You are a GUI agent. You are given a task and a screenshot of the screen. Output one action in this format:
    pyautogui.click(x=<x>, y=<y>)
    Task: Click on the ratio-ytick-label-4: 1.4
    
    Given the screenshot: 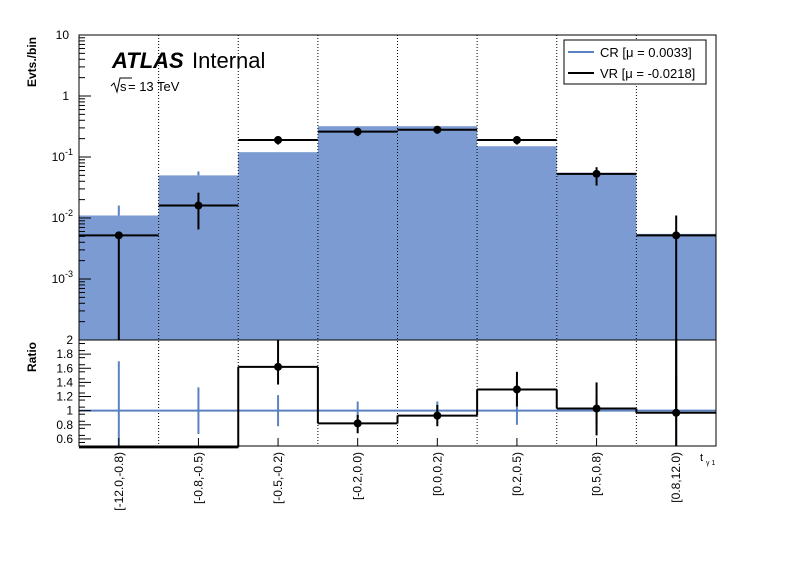 What is the action you would take?
    pyautogui.click(x=64, y=382)
    